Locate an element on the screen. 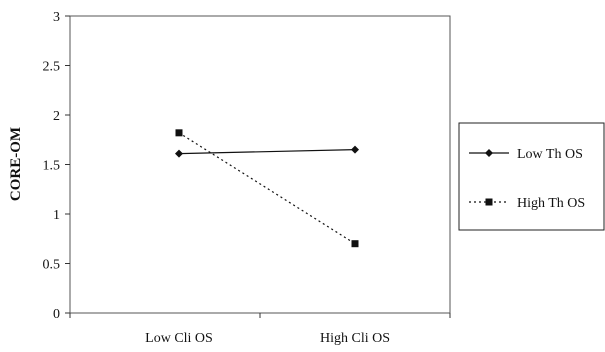 The height and width of the screenshot is (352, 605). x-tick-label: High Cli OS is located at coordinates (355, 338).